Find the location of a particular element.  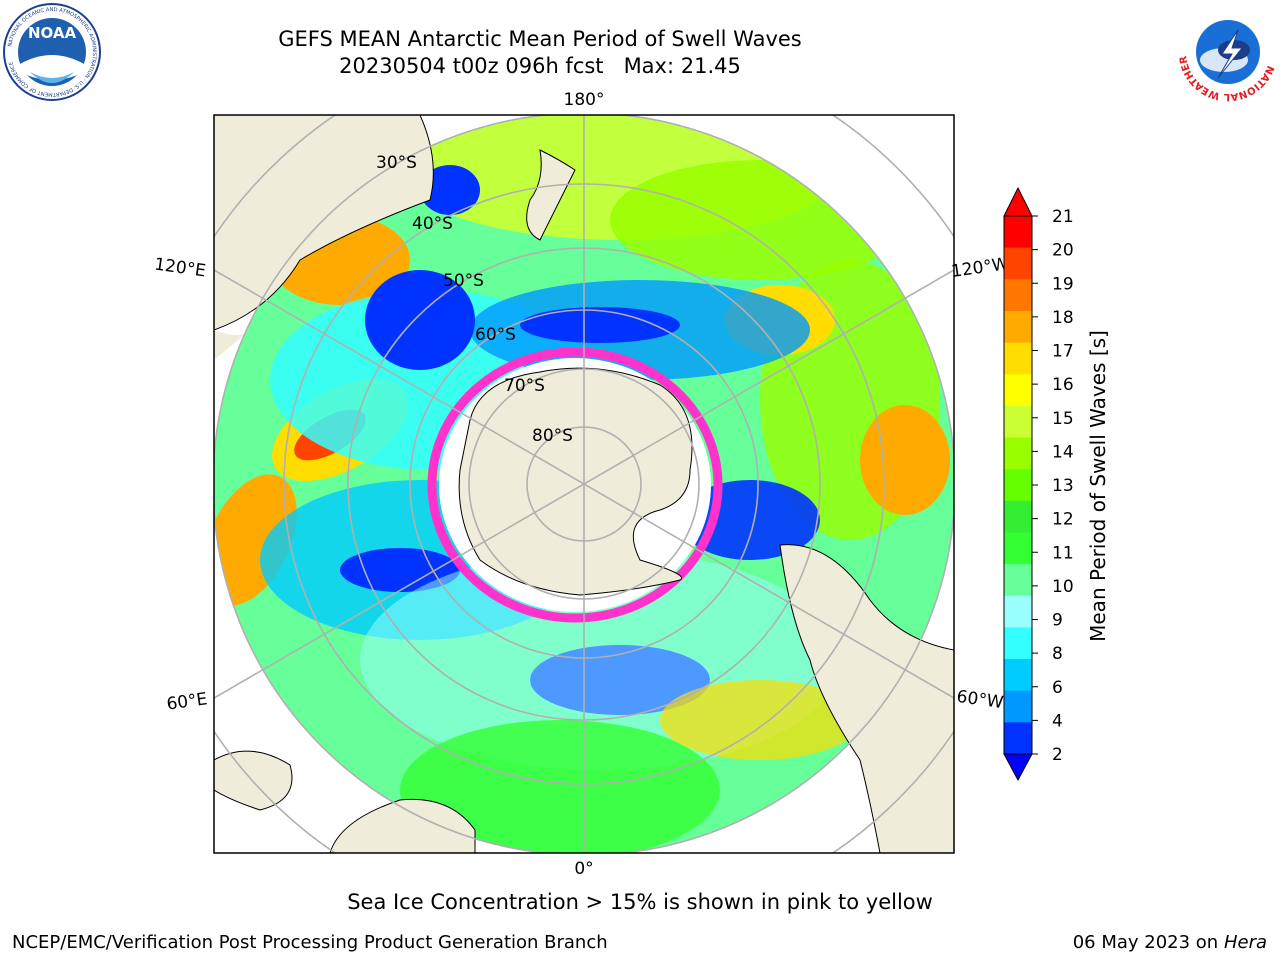

noaa-logo-text: NOAA is located at coordinates (52, 33).